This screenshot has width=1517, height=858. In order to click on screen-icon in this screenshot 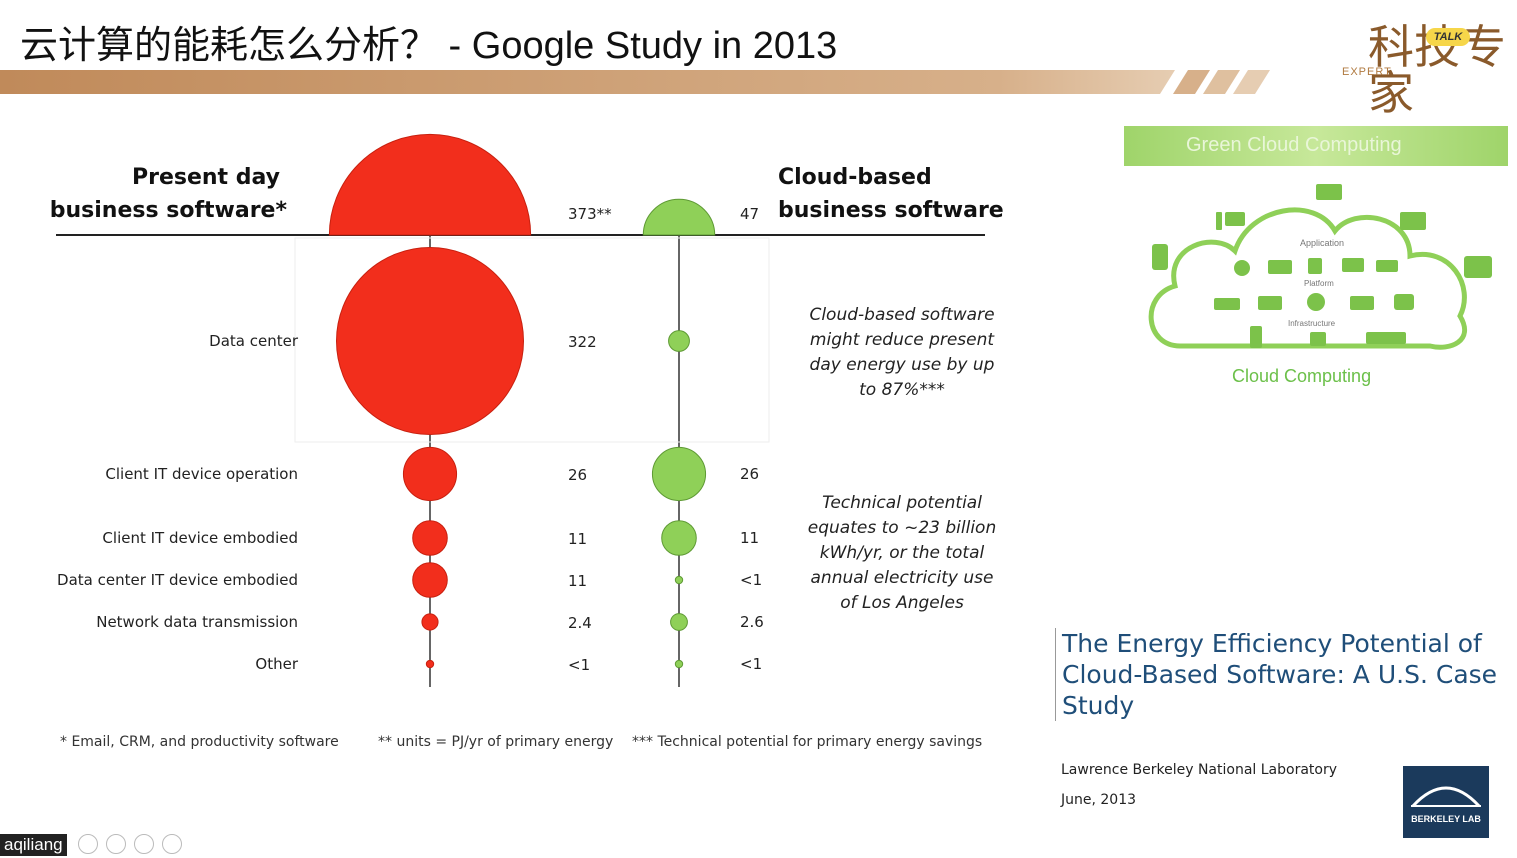, I will do `click(144, 844)`.